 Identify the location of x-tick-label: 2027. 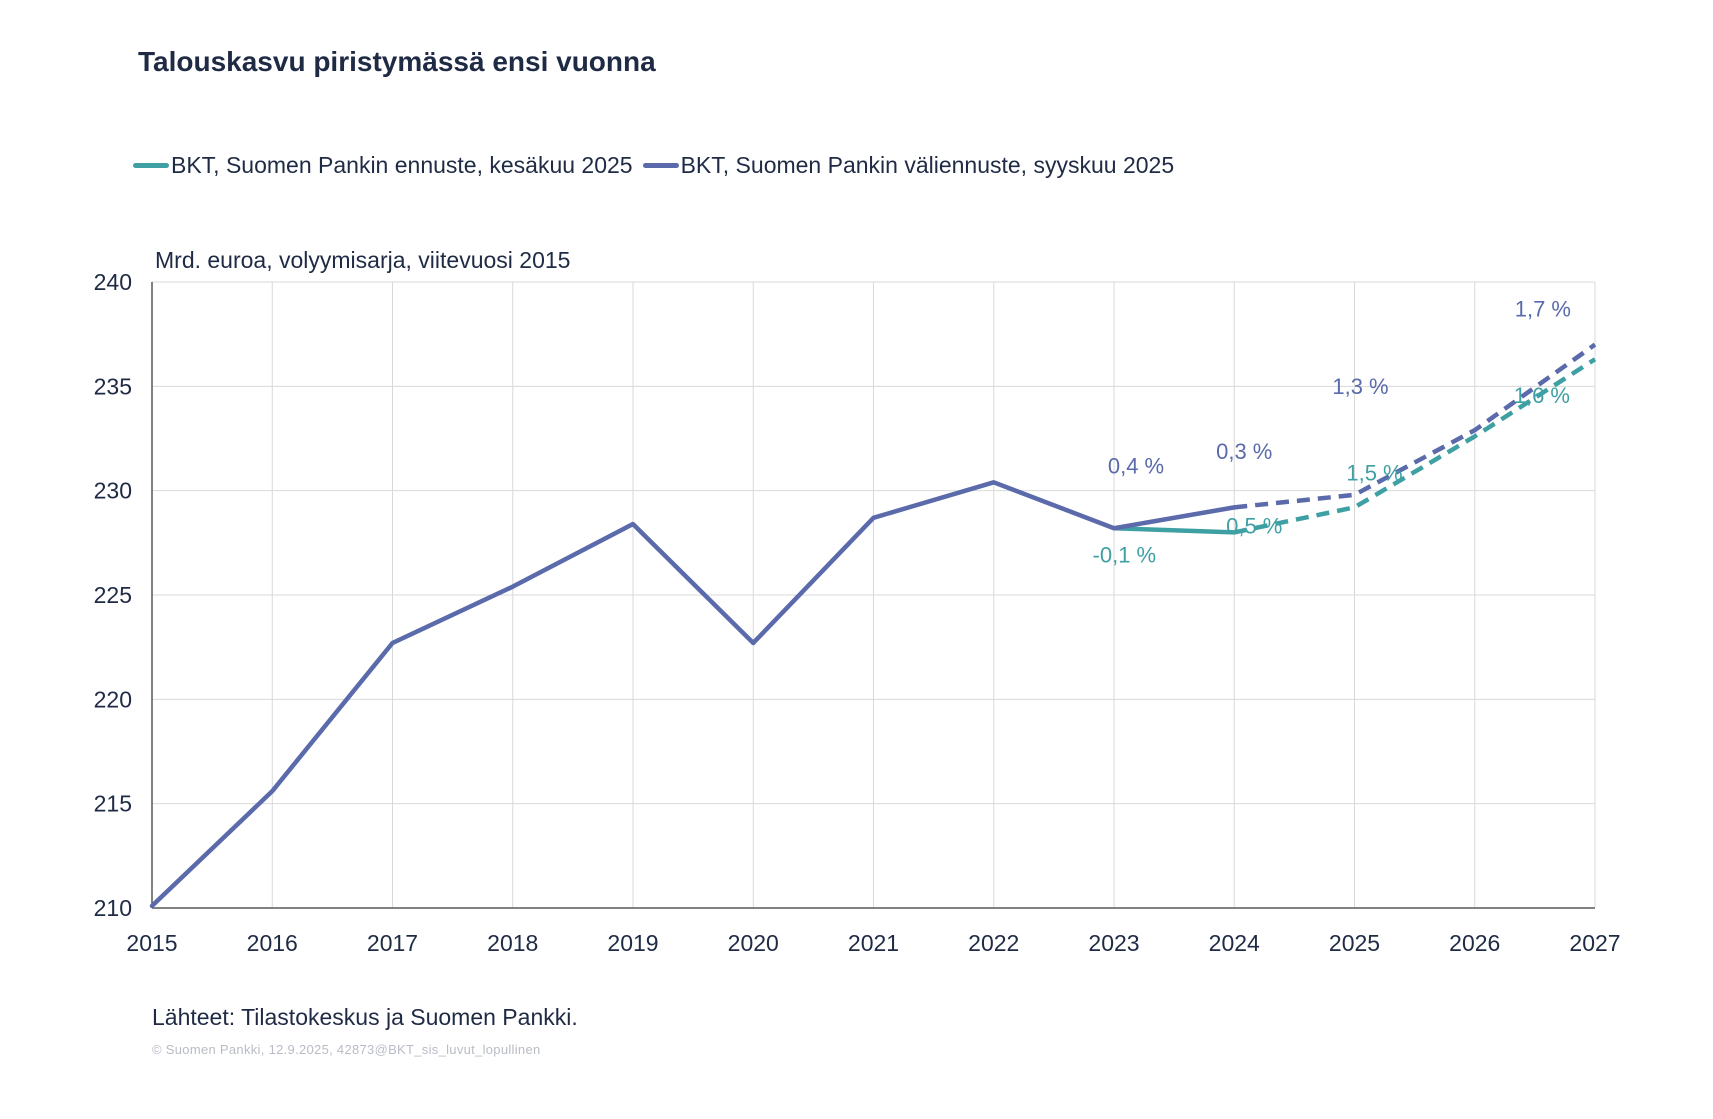
(1594, 943).